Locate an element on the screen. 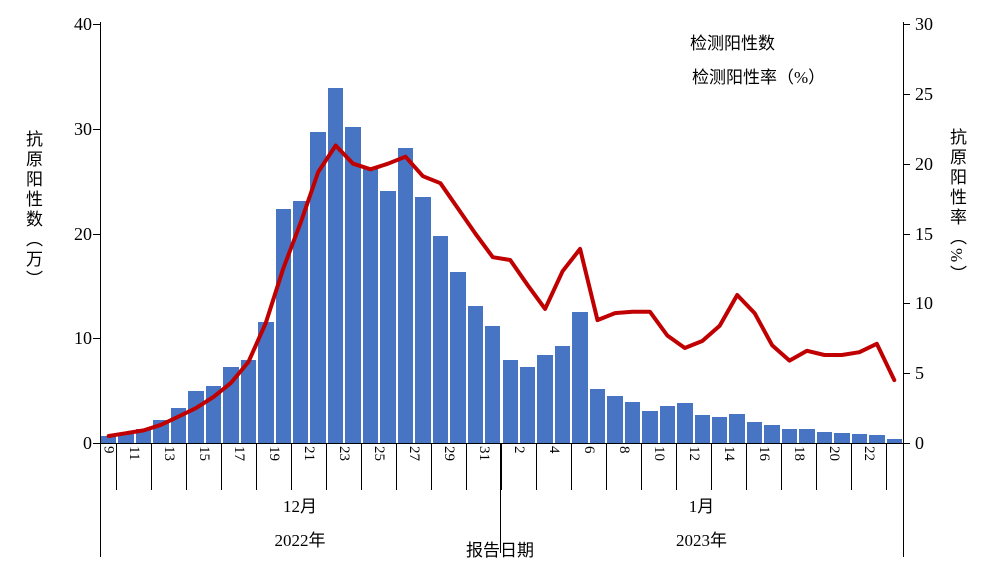  day-tick-cell: 31 is located at coordinates (484, 466).